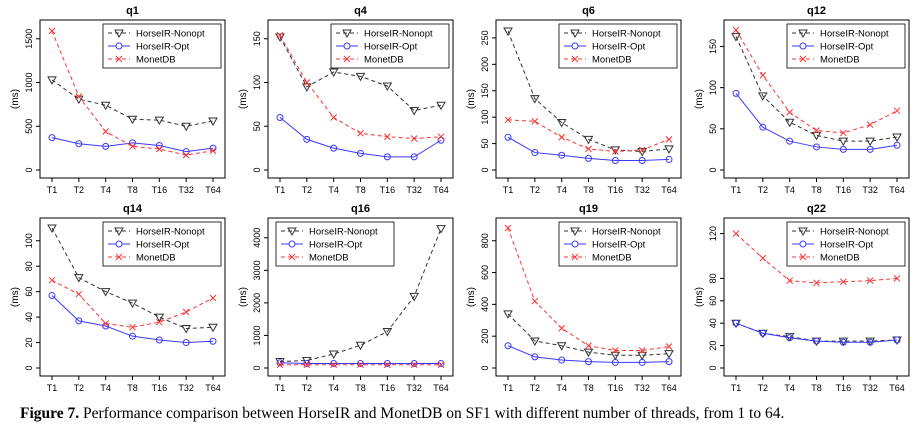 Image resolution: width=922 pixels, height=433 pixels. What do you see at coordinates (15, 99) in the screenshot?
I see `y-axis-label: (ms)` at bounding box center [15, 99].